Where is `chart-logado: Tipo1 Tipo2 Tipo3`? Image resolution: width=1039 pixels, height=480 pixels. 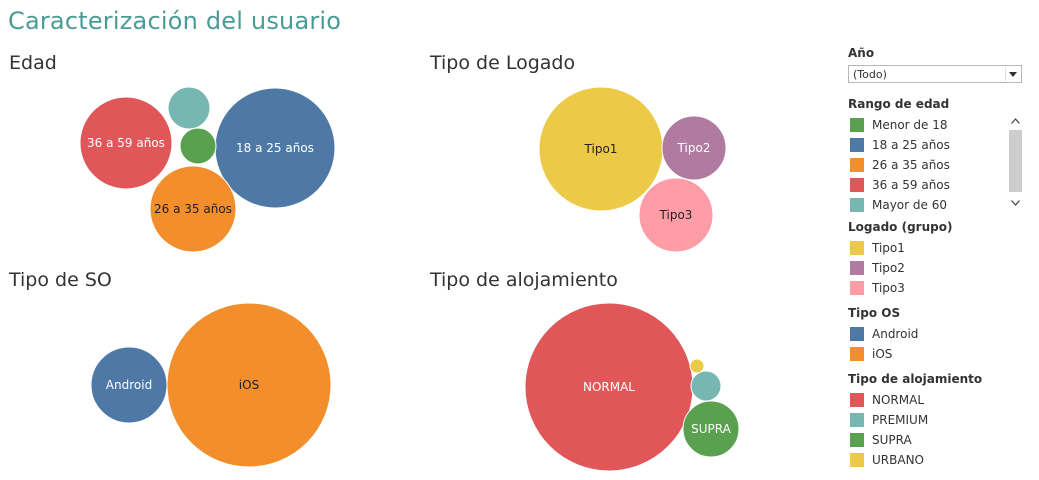
chart-logado: Tipo1 Tipo2 Tipo3 is located at coordinates (632, 169).